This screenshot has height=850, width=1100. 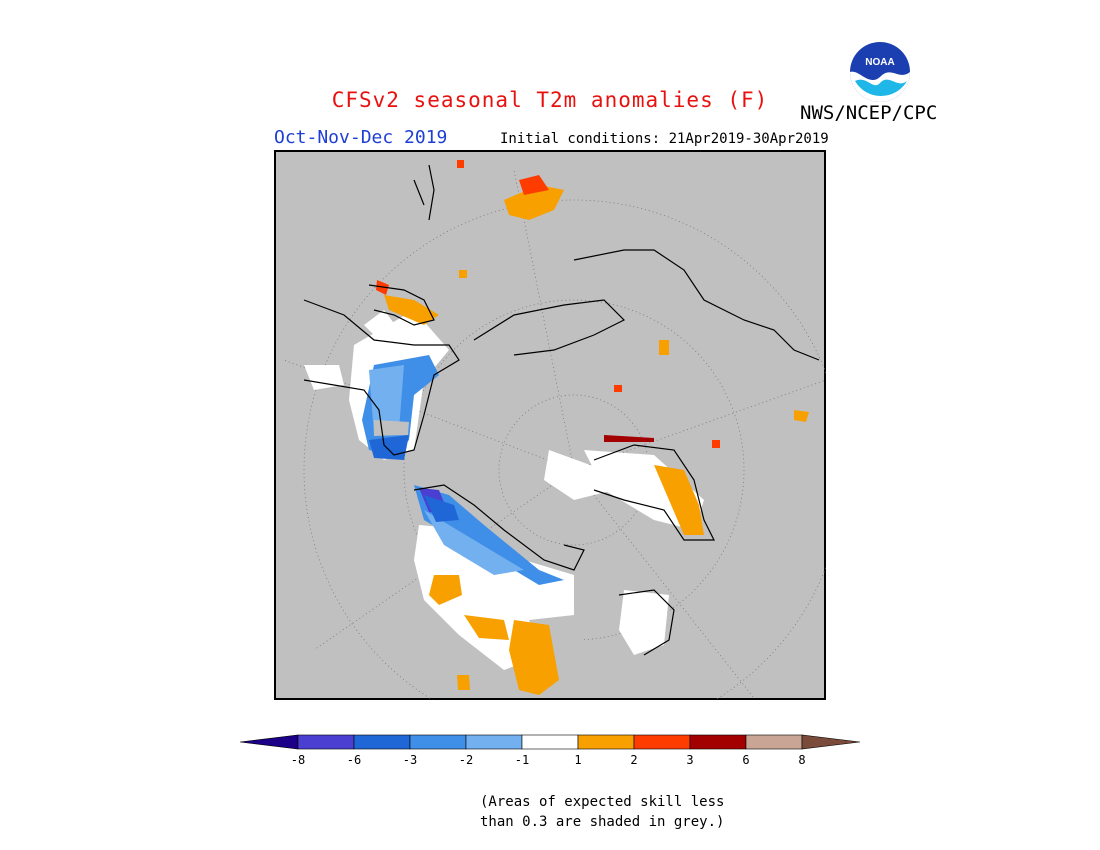 What do you see at coordinates (618, 388) in the screenshot?
I see `red-spot-svalbard` at bounding box center [618, 388].